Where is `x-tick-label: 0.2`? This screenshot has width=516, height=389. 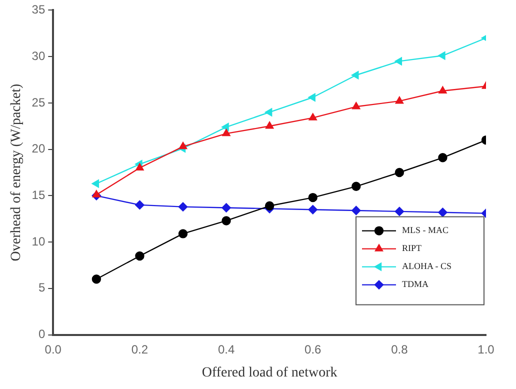
x-tick-label: 0.2 is located at coordinates (139, 349).